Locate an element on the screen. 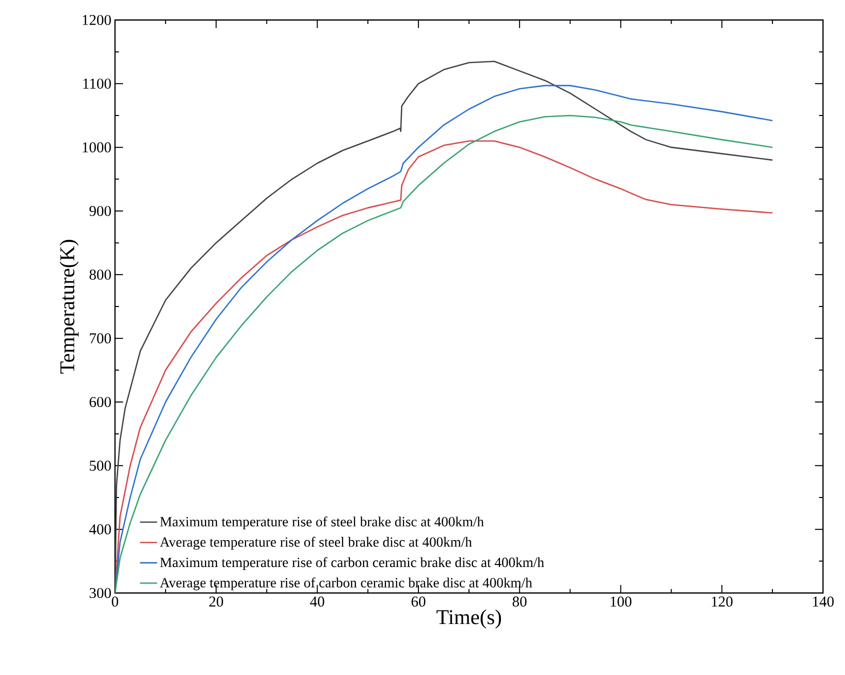  x-tick-label: 20 is located at coordinates (216, 601).